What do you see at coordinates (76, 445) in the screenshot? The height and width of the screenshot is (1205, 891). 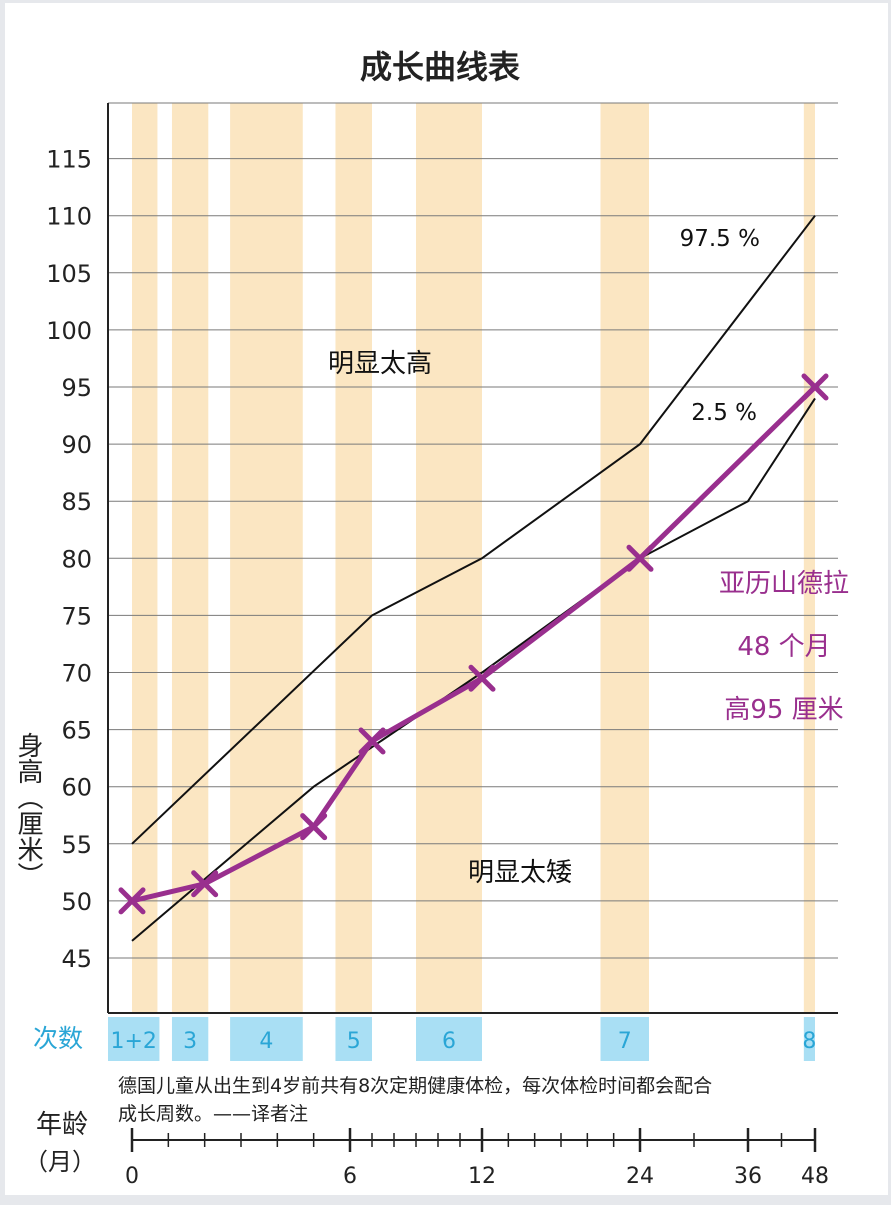 I see `y-tick-label: 90` at bounding box center [76, 445].